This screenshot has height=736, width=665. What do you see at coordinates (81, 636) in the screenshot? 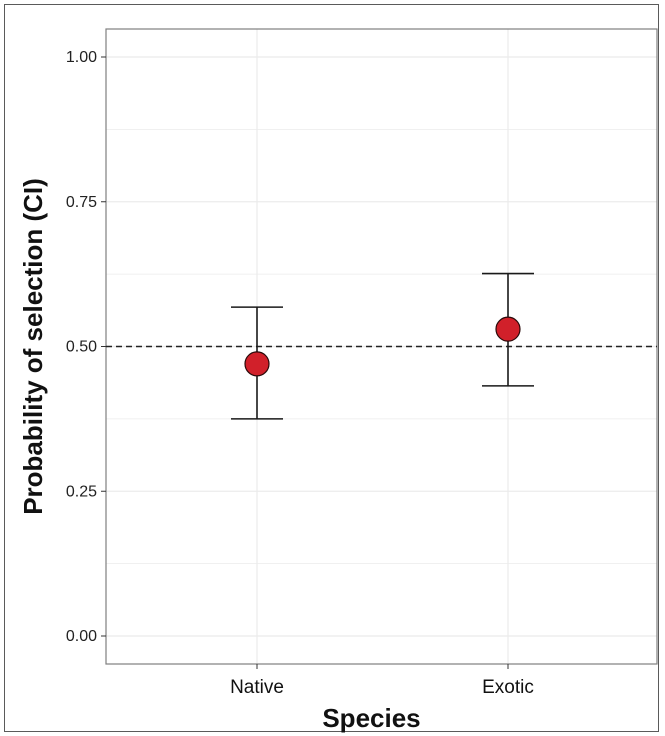
I see `y-tick-label: 0.00` at bounding box center [81, 636].